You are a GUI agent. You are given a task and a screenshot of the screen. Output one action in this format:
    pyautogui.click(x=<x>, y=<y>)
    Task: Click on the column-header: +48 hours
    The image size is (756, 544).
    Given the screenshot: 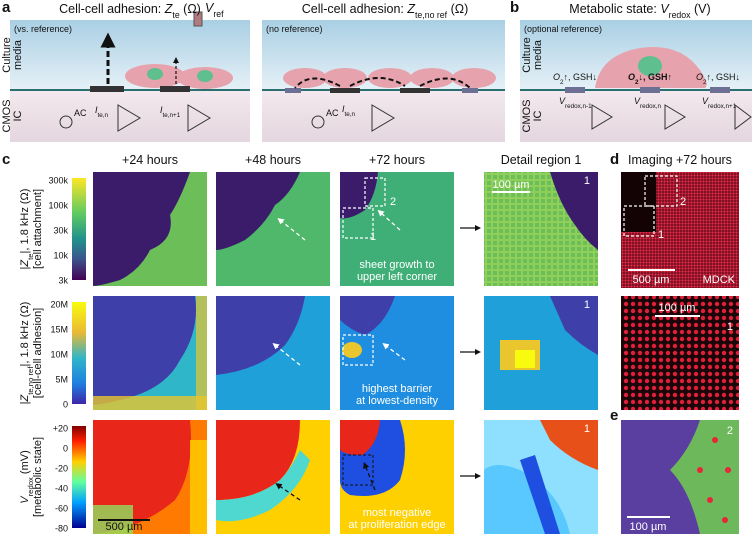 What is the action you would take?
    pyautogui.click(x=273, y=160)
    